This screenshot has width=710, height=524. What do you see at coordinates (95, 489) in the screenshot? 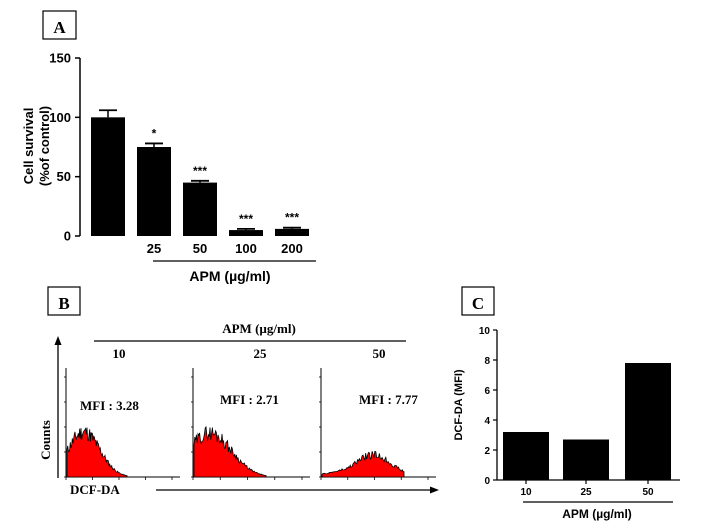
I see `panel-b-xlabel: DCF-DA` at bounding box center [95, 489].